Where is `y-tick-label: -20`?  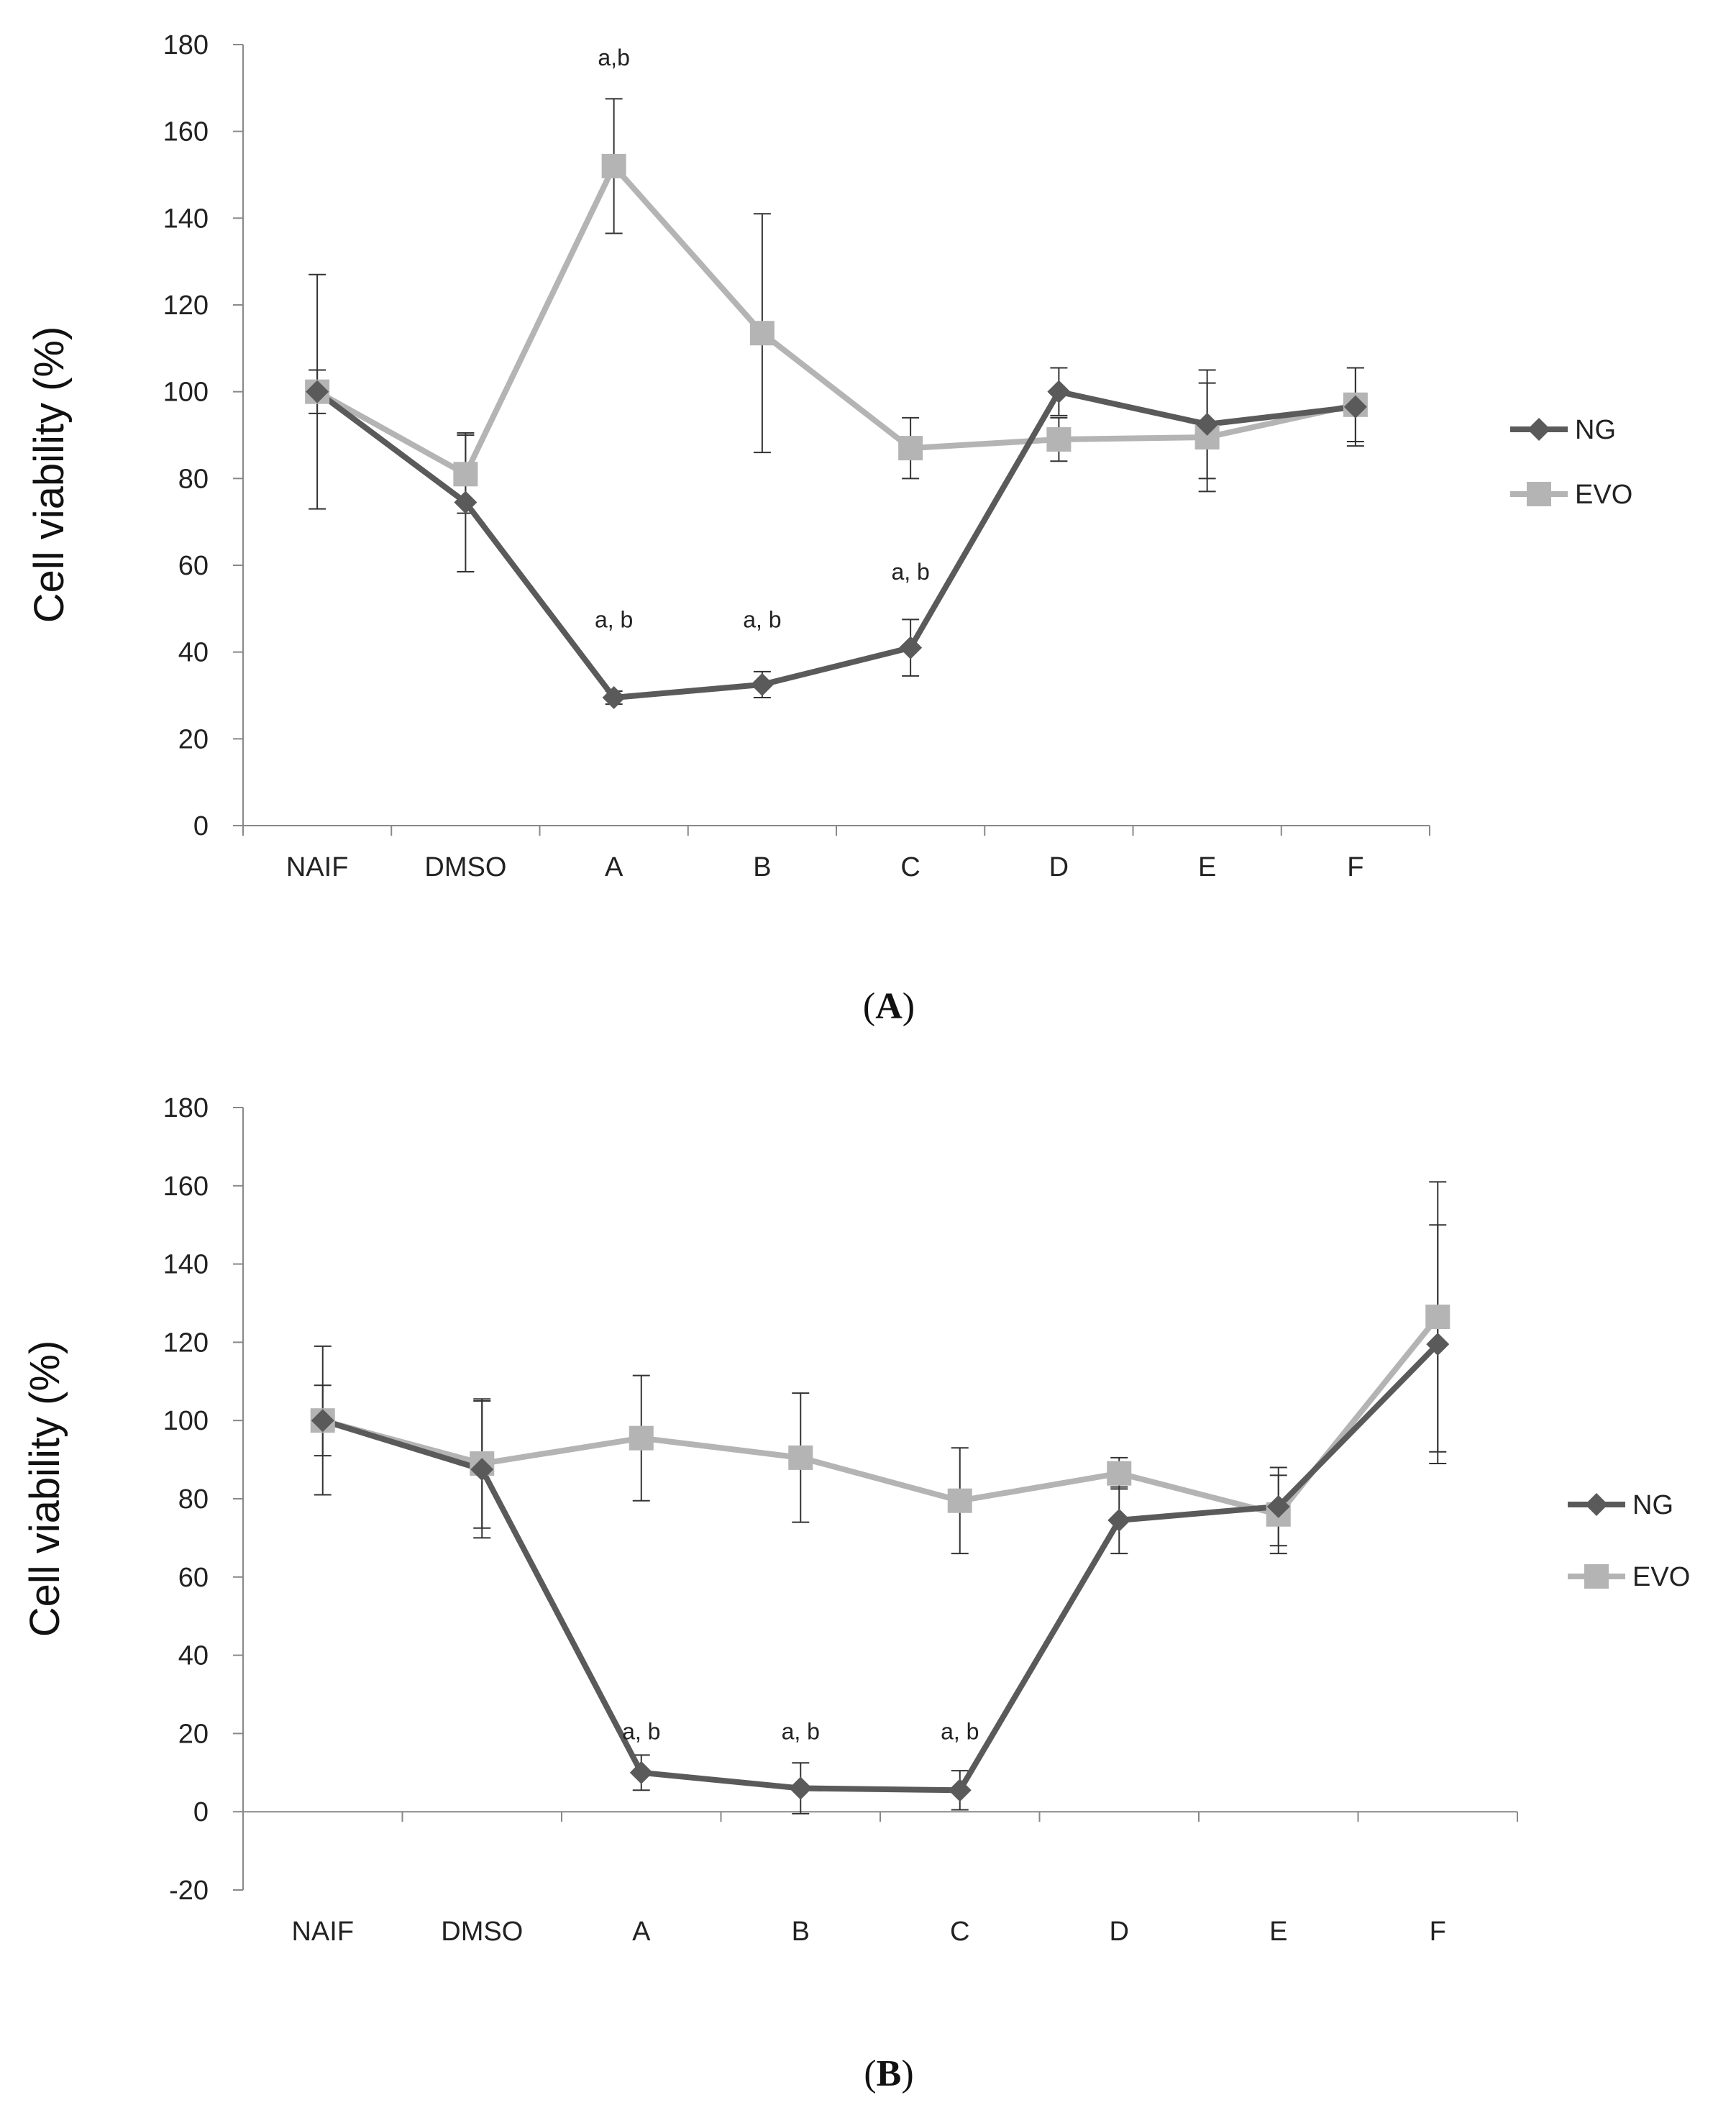
y-tick-label: -20 is located at coordinates (189, 1891).